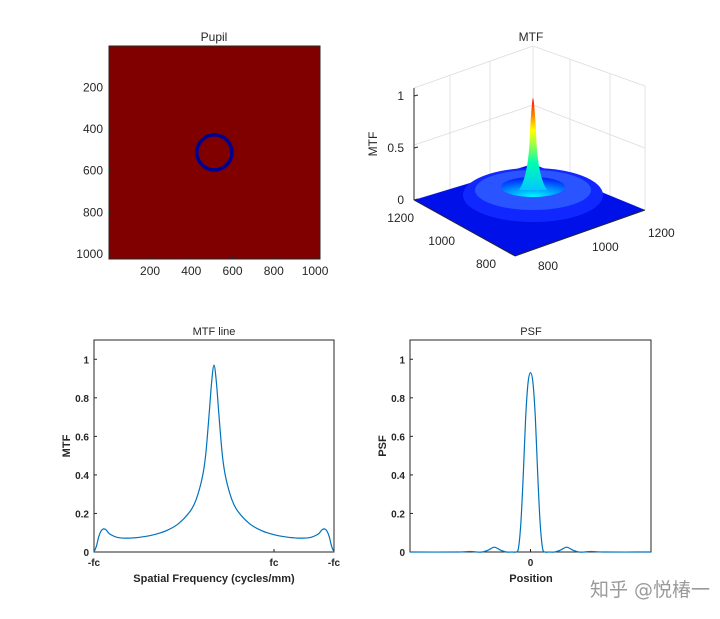  I want to click on pupil-y-tick-label: 200, so click(93, 87).